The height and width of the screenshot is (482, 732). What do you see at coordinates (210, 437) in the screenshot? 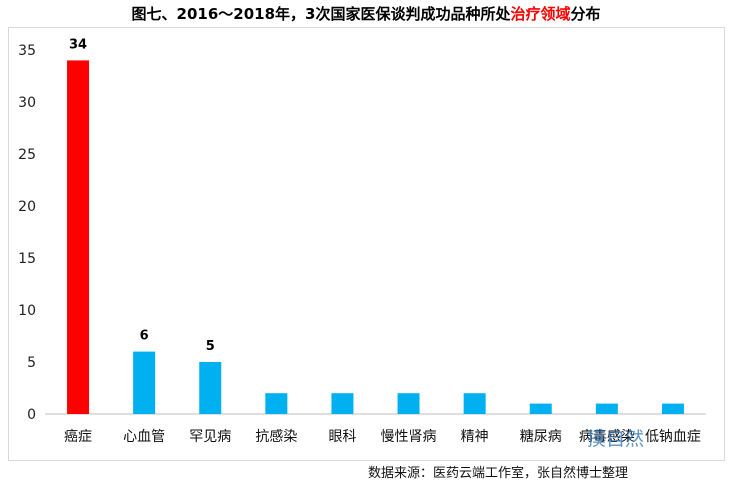
I see `x-category-label: 罕见病` at bounding box center [210, 437].